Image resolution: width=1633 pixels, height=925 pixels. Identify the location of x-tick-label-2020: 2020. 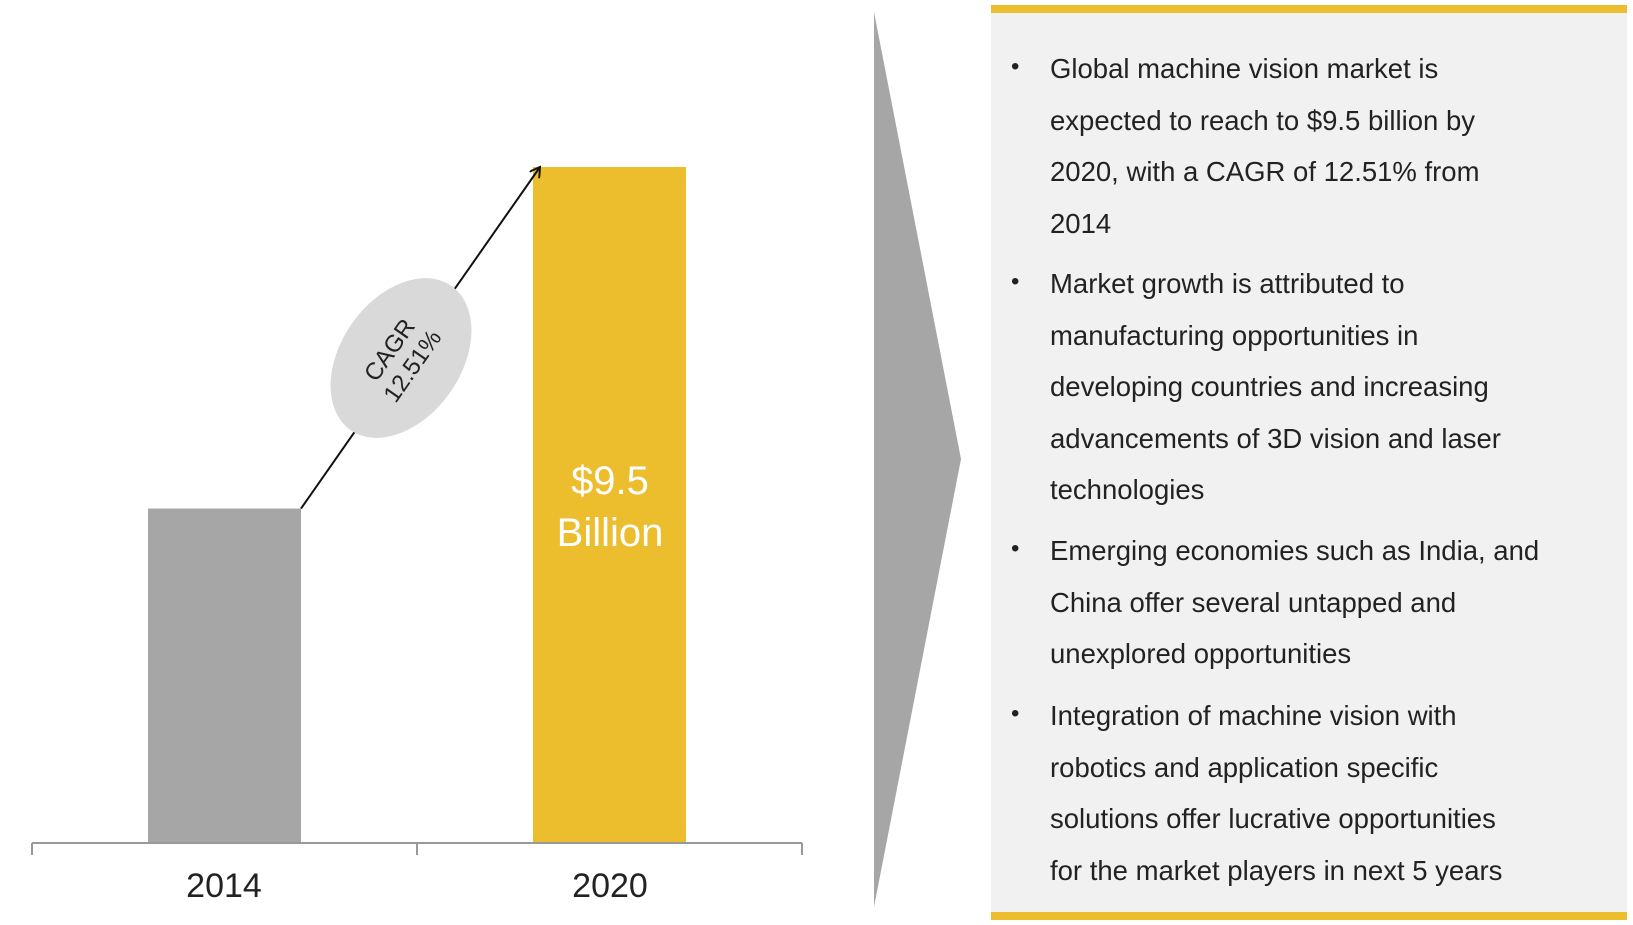
(610, 886).